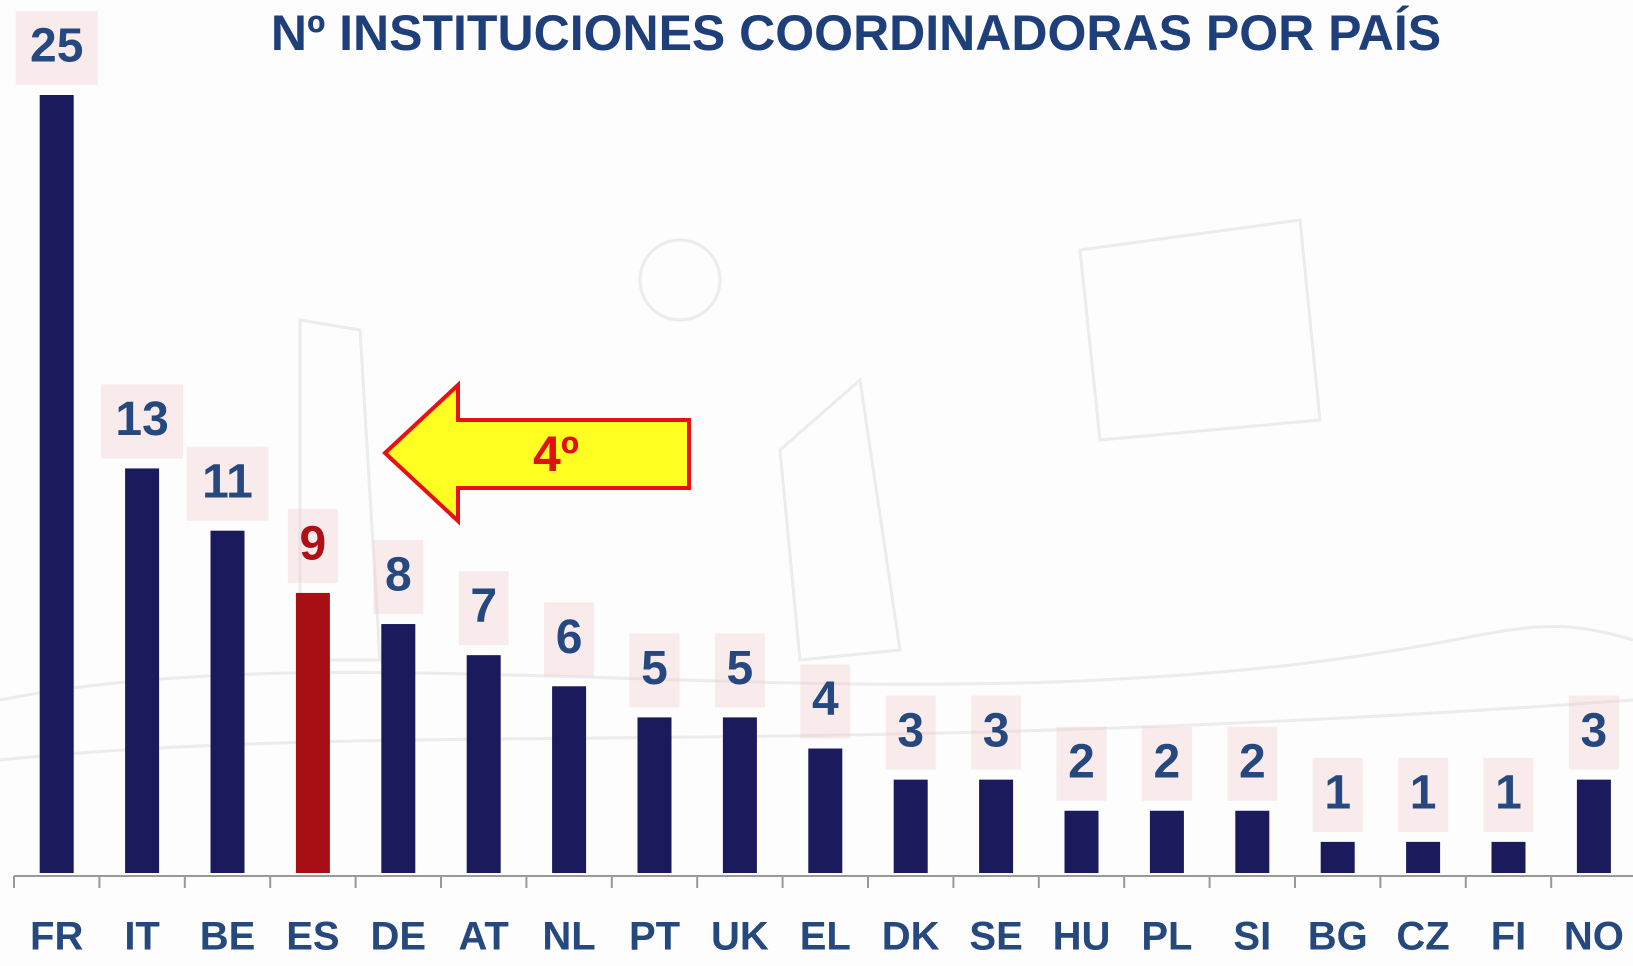 Image resolution: width=1633 pixels, height=966 pixels. What do you see at coordinates (1509, 937) in the screenshot?
I see `x-tick-label: FI` at bounding box center [1509, 937].